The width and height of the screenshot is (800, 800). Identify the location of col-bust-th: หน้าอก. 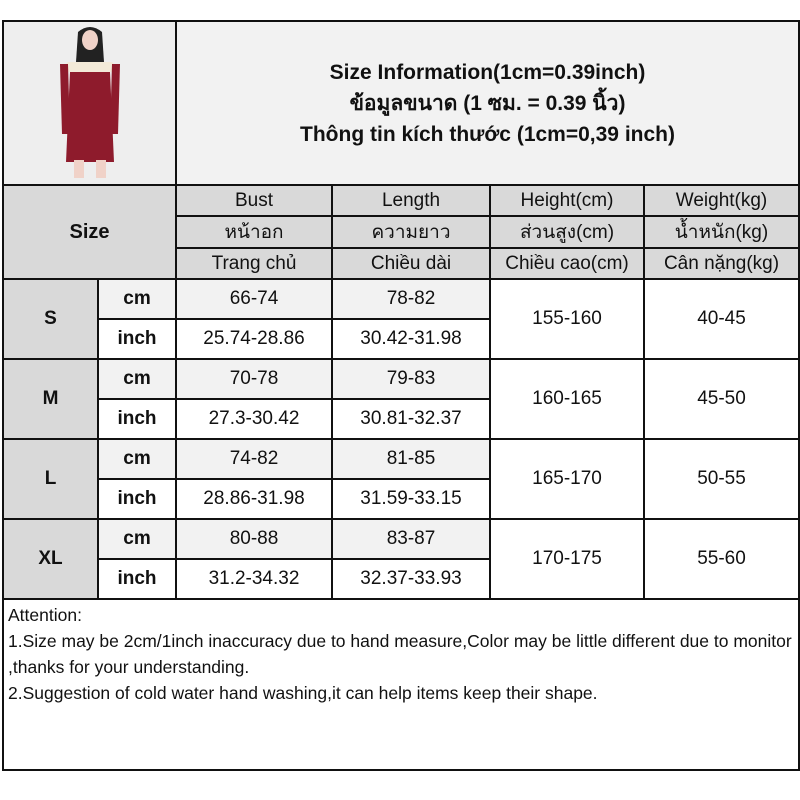
(254, 232).